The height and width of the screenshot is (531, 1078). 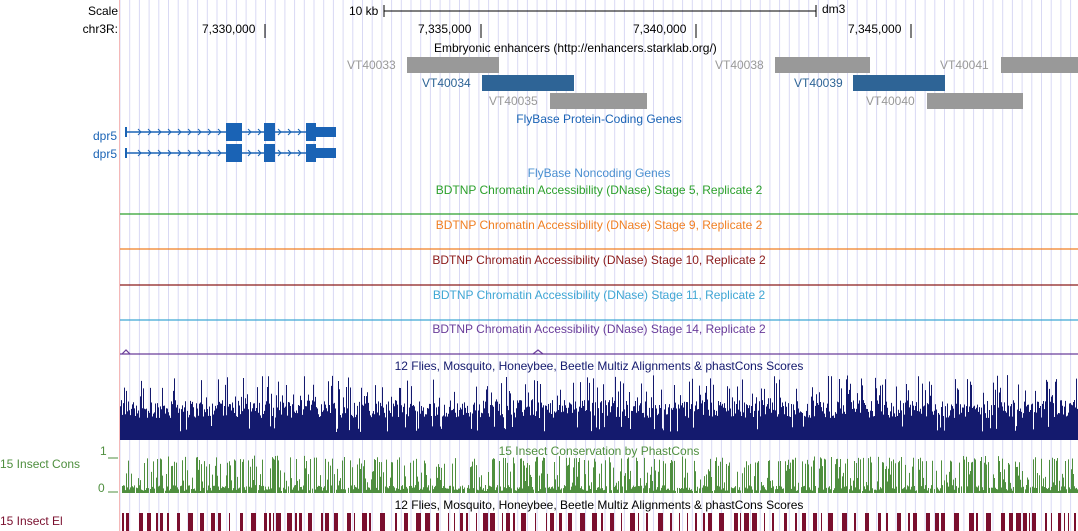 What do you see at coordinates (660, 29) in the screenshot?
I see `tick-label: 7,340,000` at bounding box center [660, 29].